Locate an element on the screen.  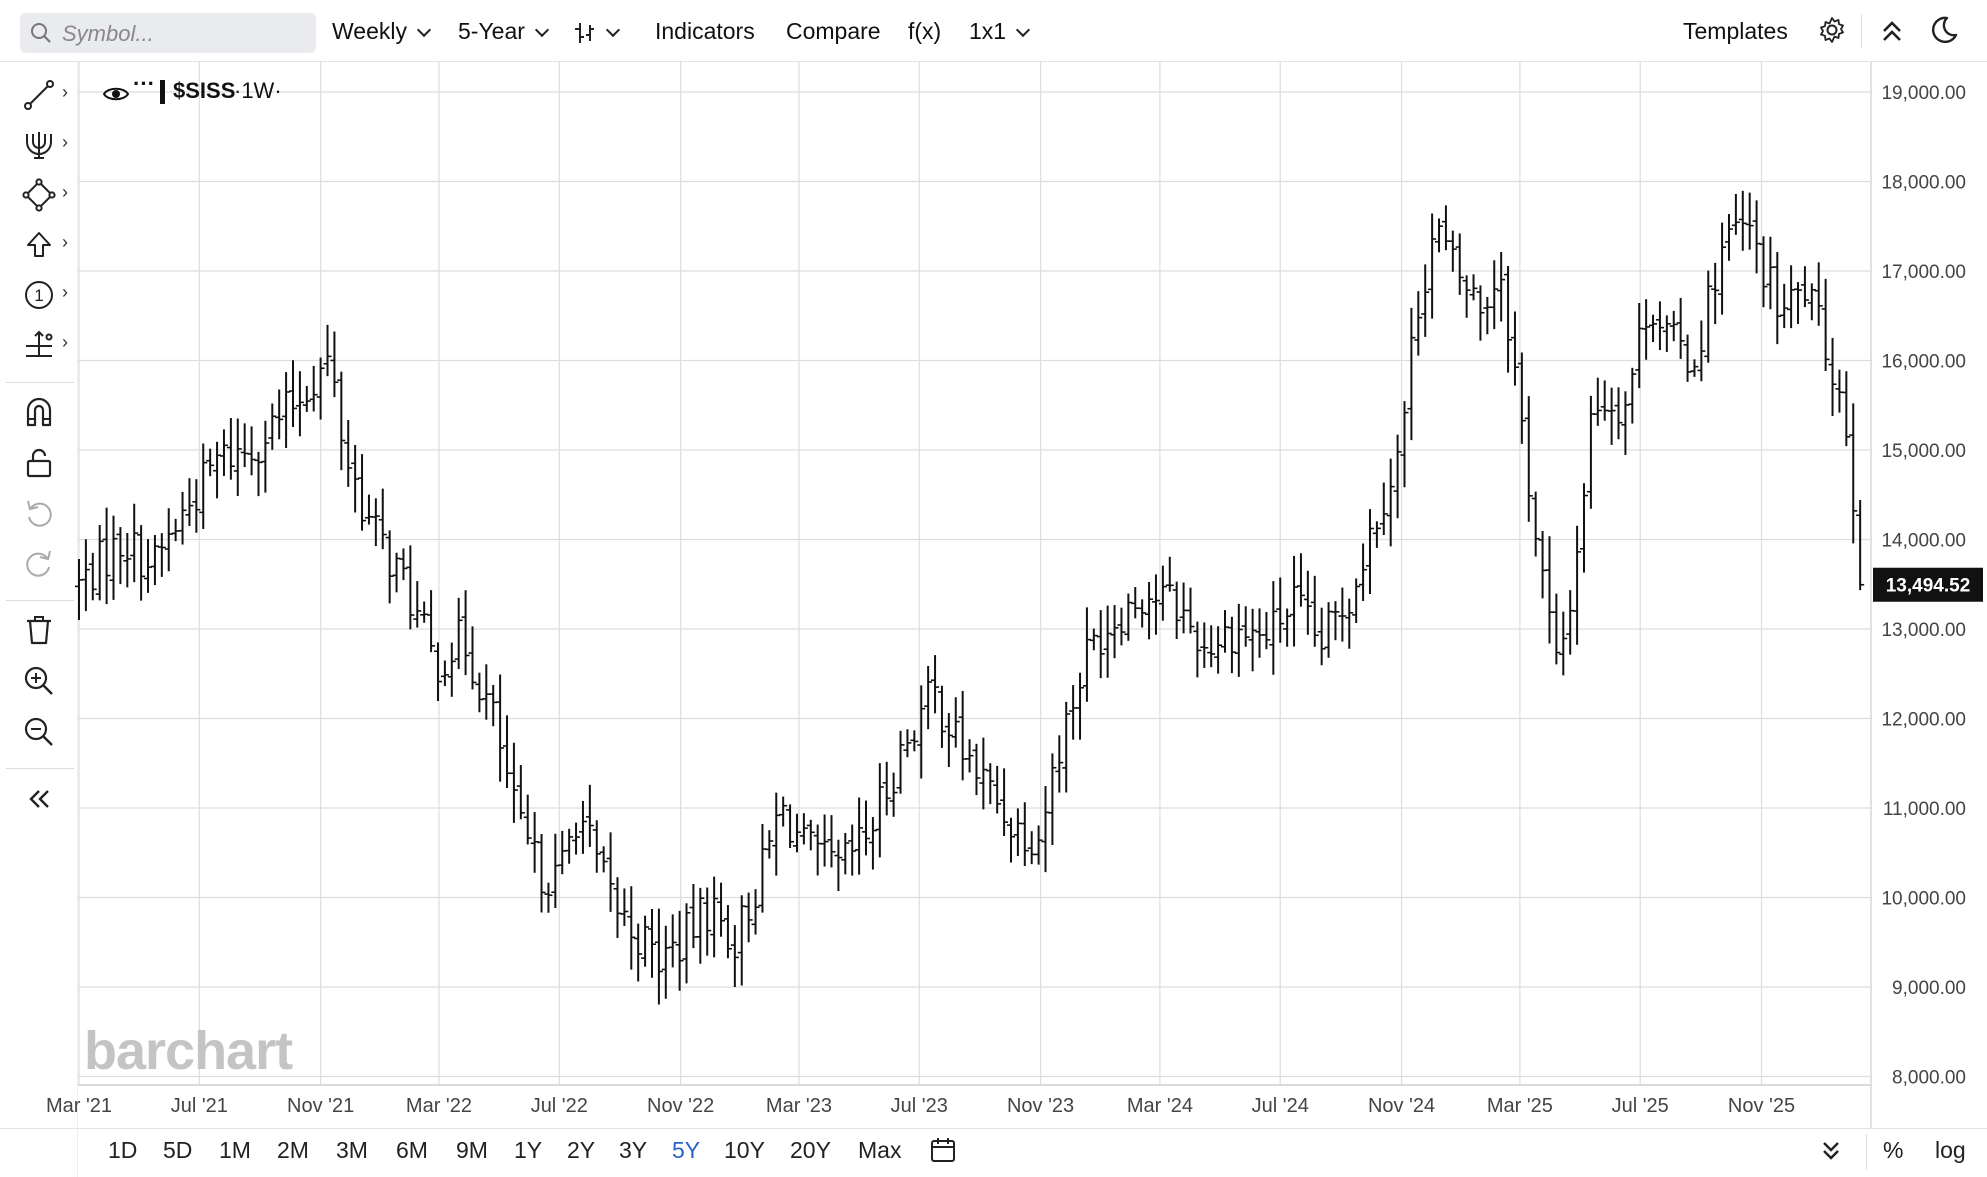
interval-label: Weekly is located at coordinates (369, 31).